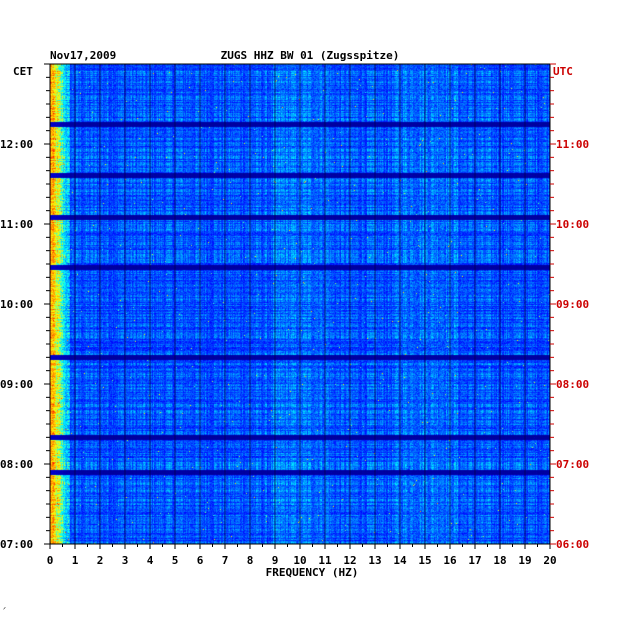  I want to click on x-tick-label: 8, so click(250, 560).